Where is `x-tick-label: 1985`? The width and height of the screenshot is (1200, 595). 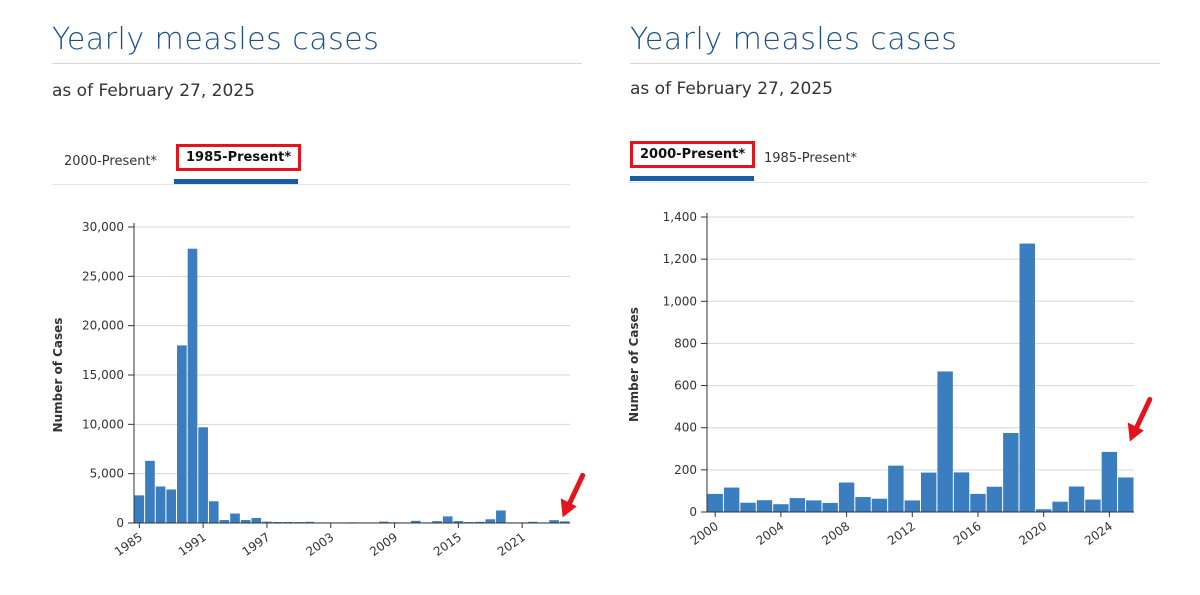 x-tick-label: 1985 is located at coordinates (128, 544).